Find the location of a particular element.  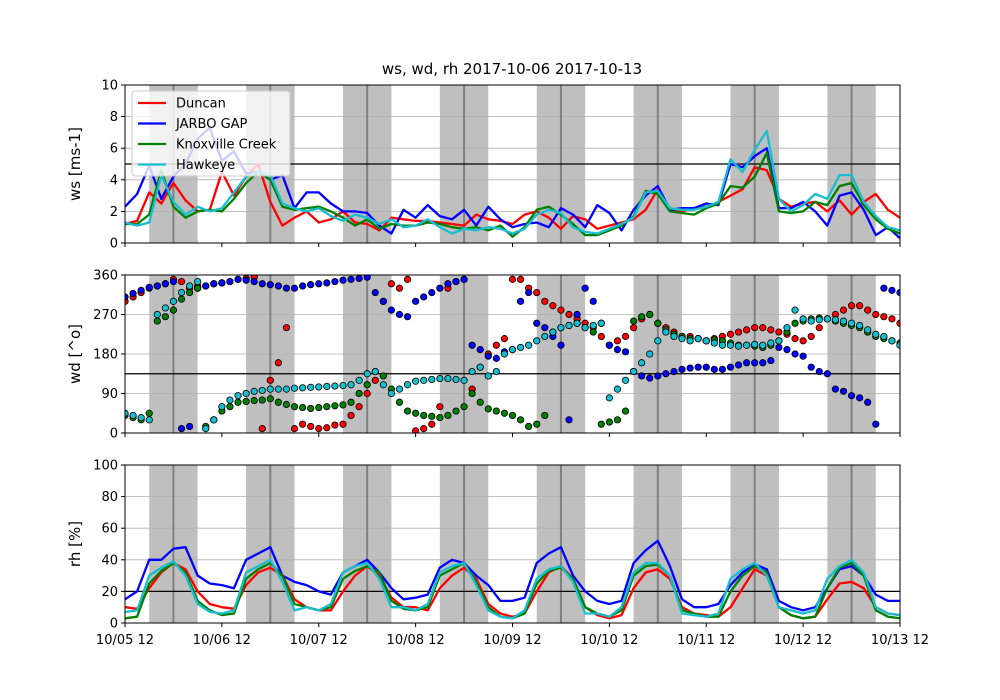

chart-title: ws, wd, rh 2017-10-06 2017-10-13 is located at coordinates (512, 69).